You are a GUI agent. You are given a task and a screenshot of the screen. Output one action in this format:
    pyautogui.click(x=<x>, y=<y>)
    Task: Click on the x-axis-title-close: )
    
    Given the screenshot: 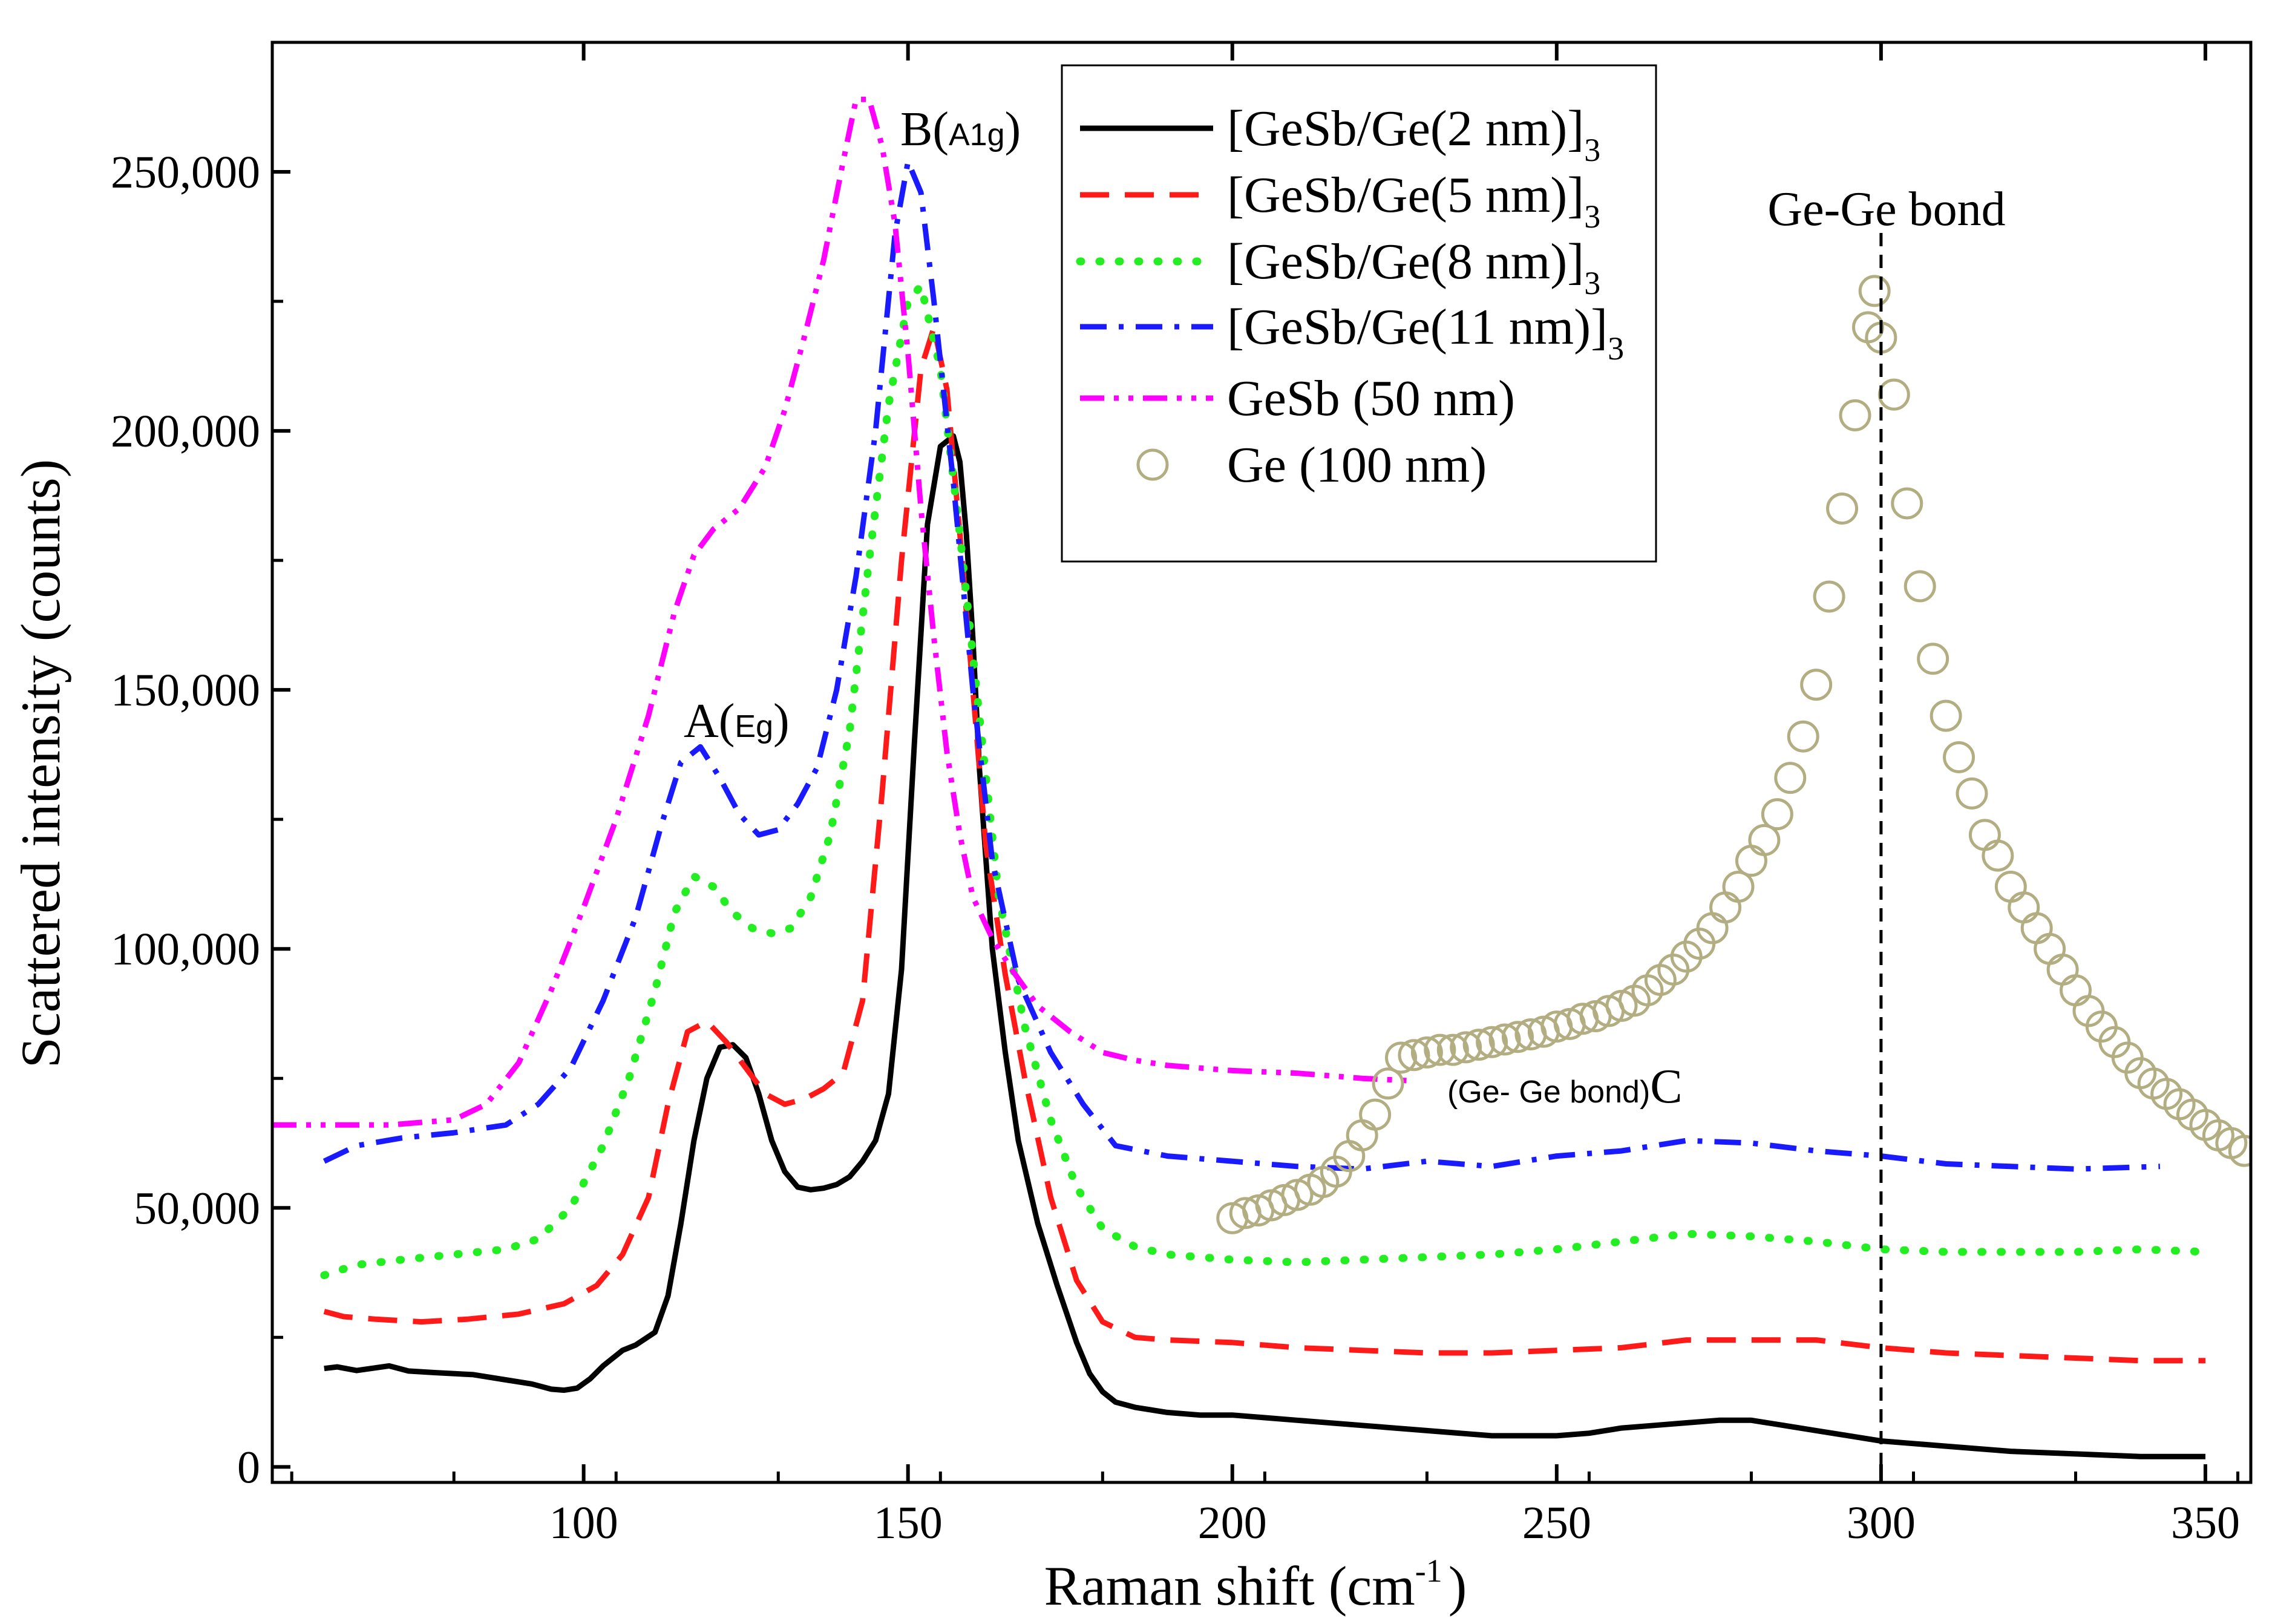 What is the action you would take?
    pyautogui.click(x=1457, y=1586)
    